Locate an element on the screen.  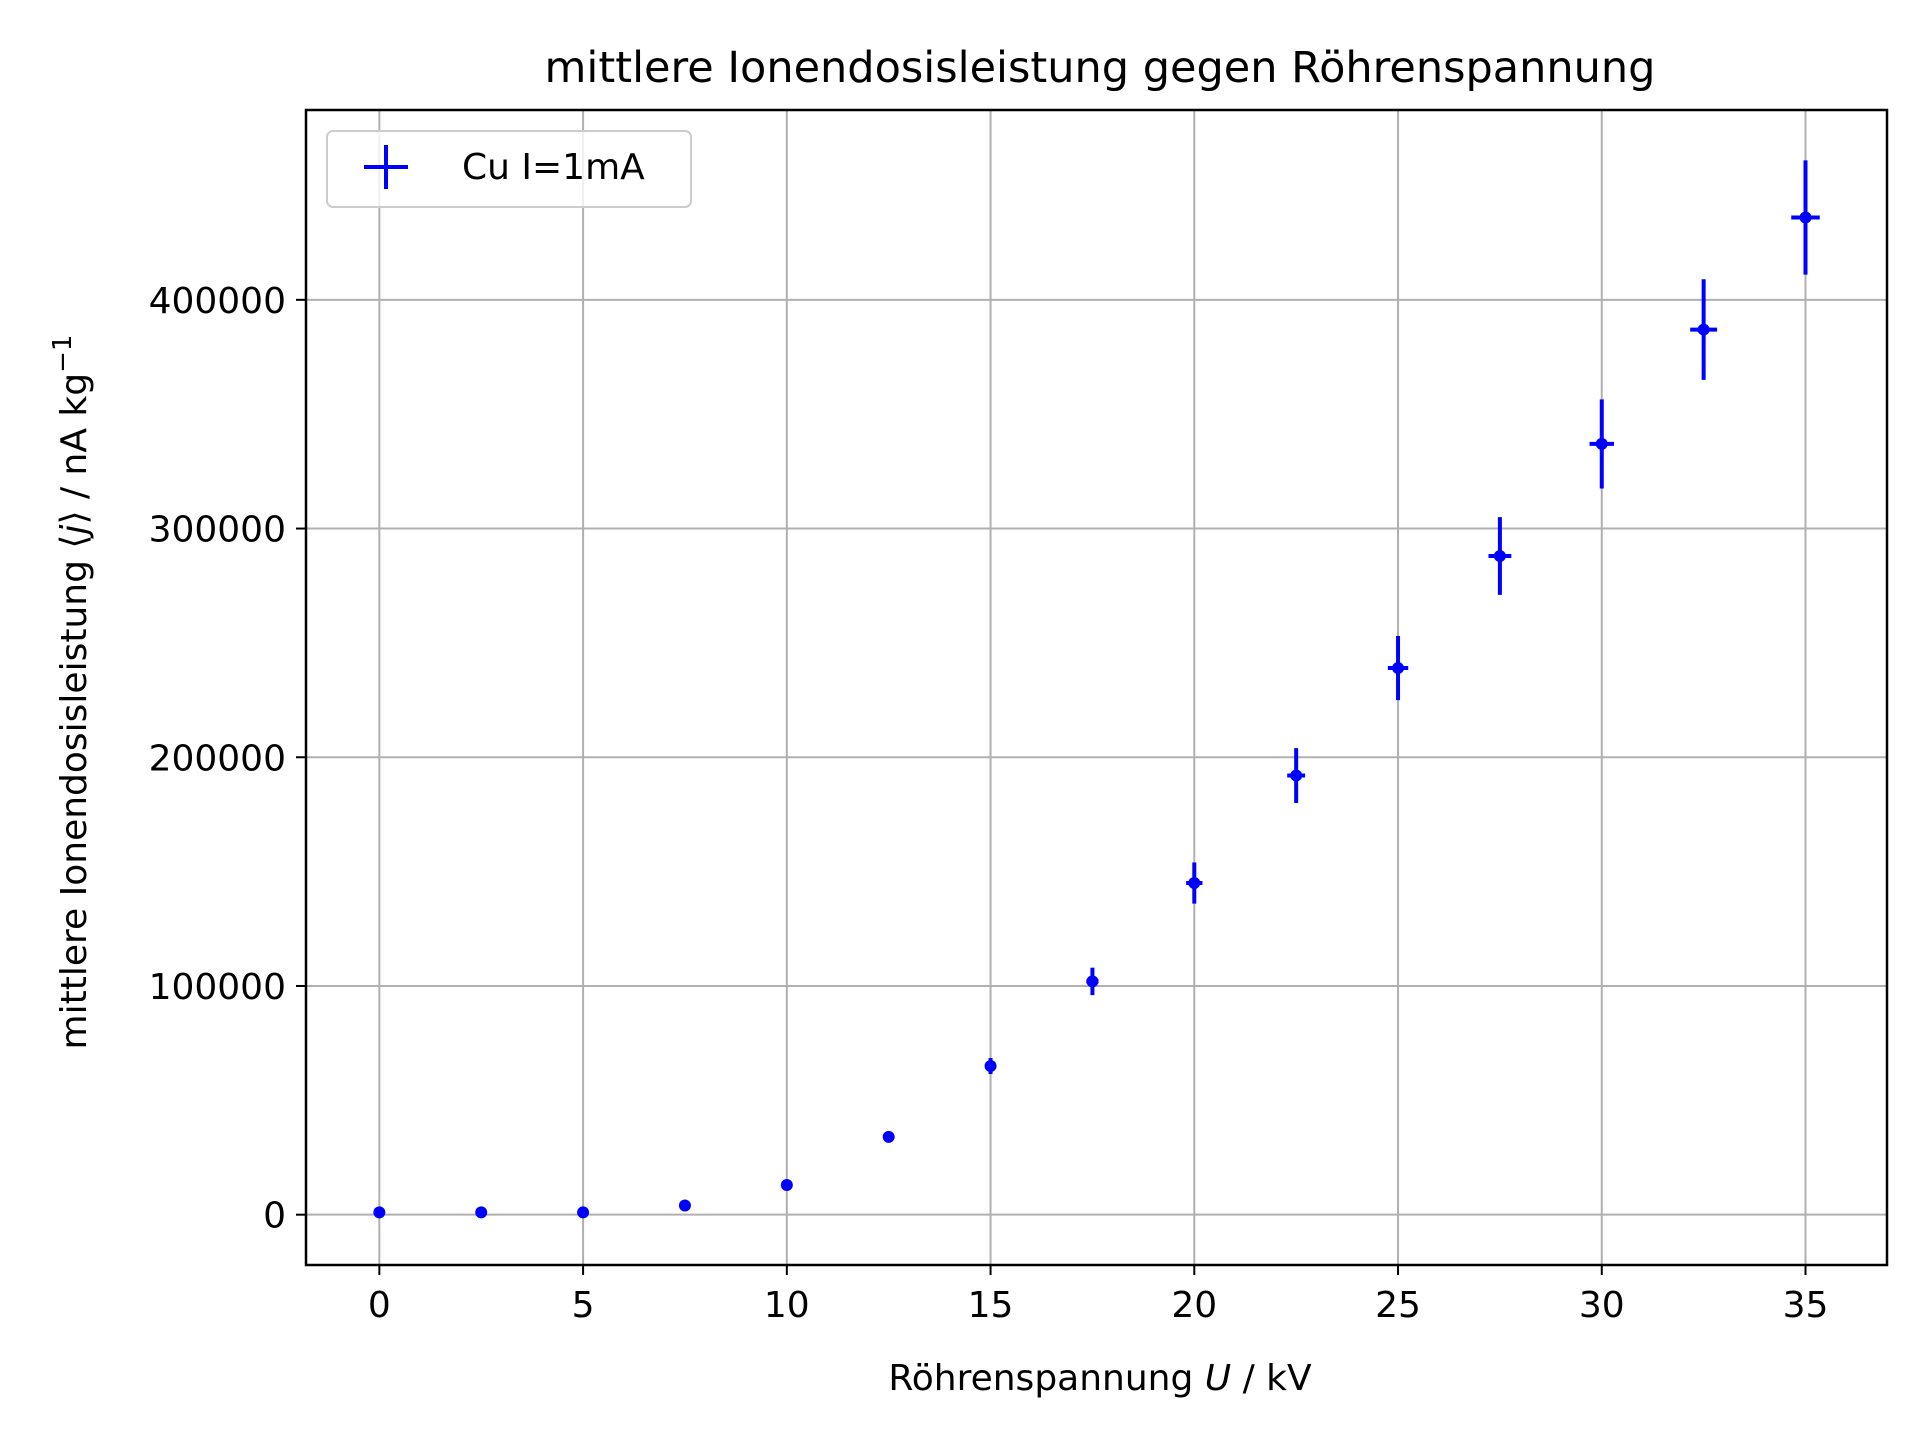
x-axis-label-unit: / kV is located at coordinates (1271, 1378).